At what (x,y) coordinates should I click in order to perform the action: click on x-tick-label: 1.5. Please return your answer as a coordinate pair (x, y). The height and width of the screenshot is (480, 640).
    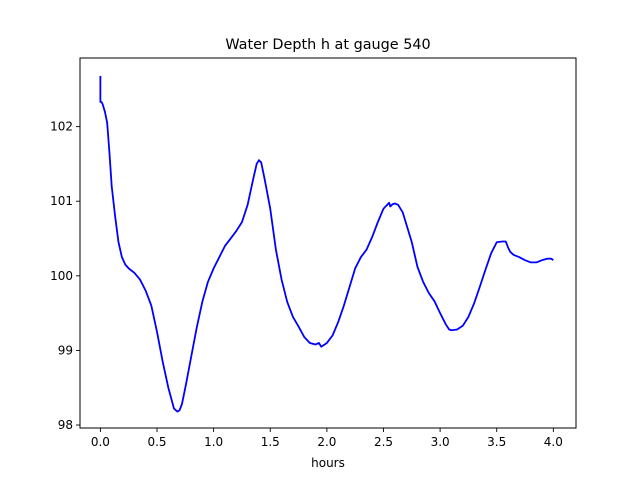
    Looking at the image, I should click on (270, 442).